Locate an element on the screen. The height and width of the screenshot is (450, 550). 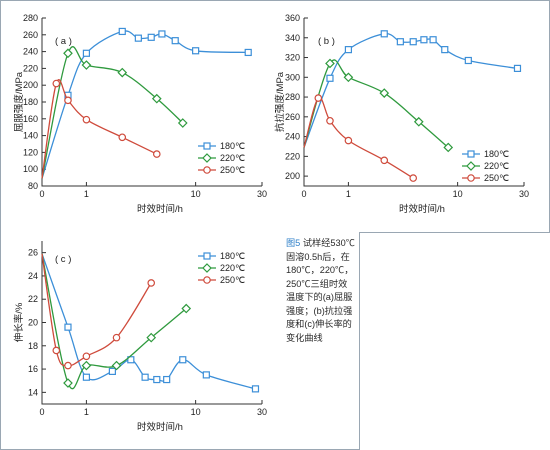
x-tick-label: 30 is located at coordinates (524, 194).